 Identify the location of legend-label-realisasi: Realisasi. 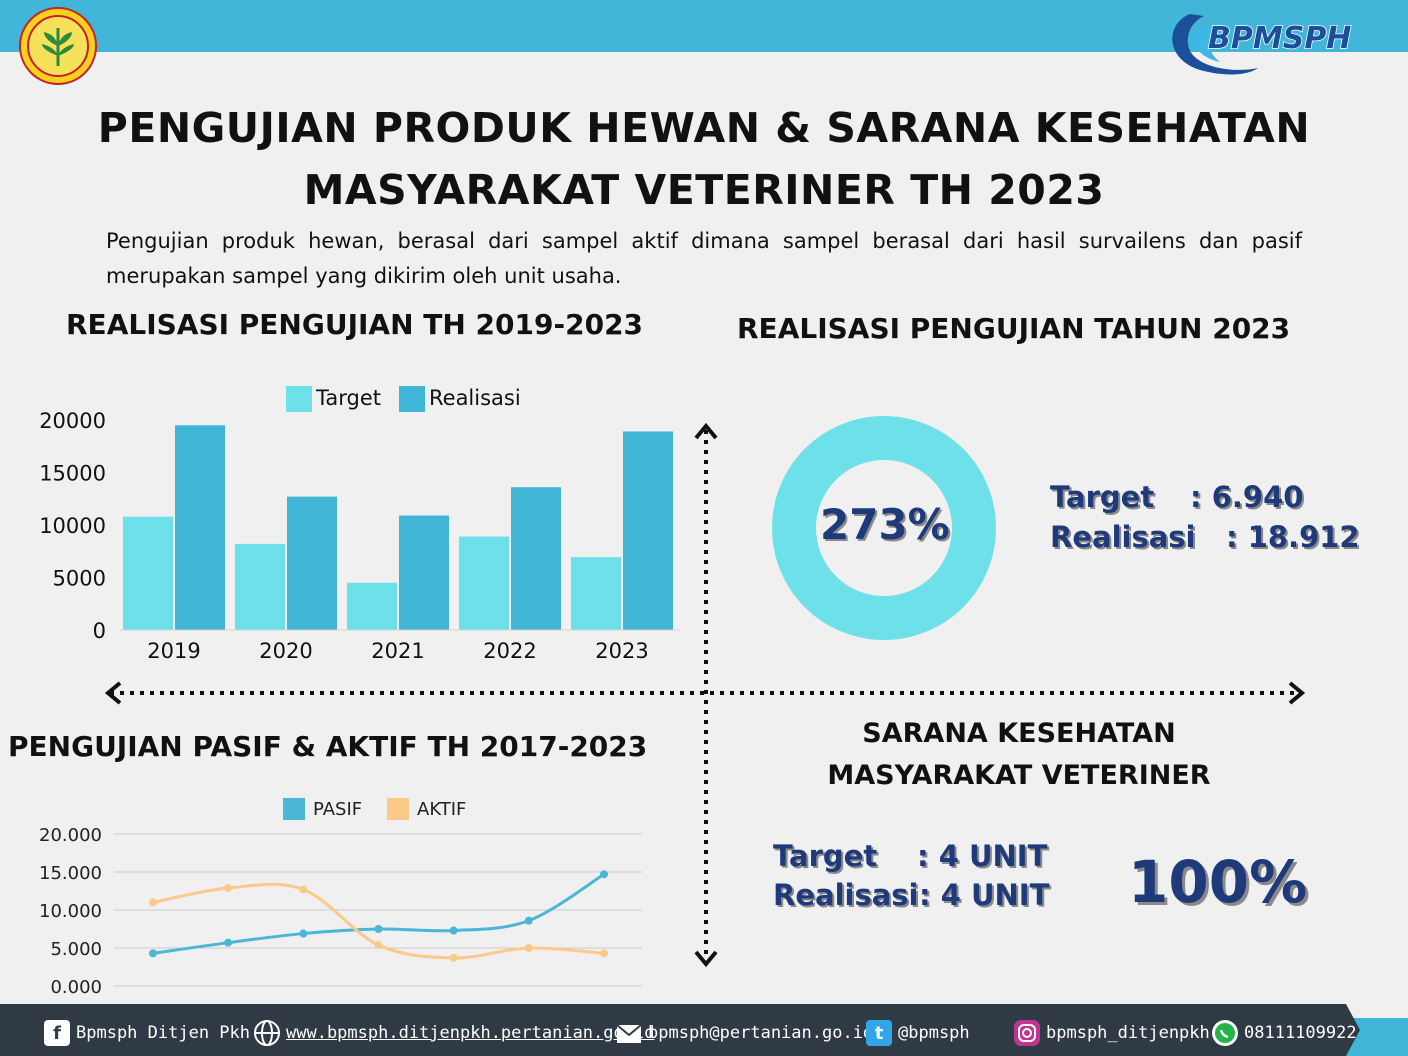
(475, 398).